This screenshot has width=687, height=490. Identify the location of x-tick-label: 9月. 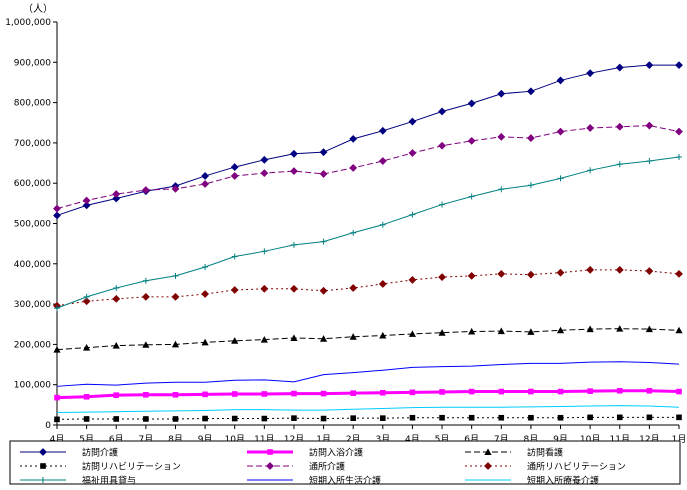
(205, 439).